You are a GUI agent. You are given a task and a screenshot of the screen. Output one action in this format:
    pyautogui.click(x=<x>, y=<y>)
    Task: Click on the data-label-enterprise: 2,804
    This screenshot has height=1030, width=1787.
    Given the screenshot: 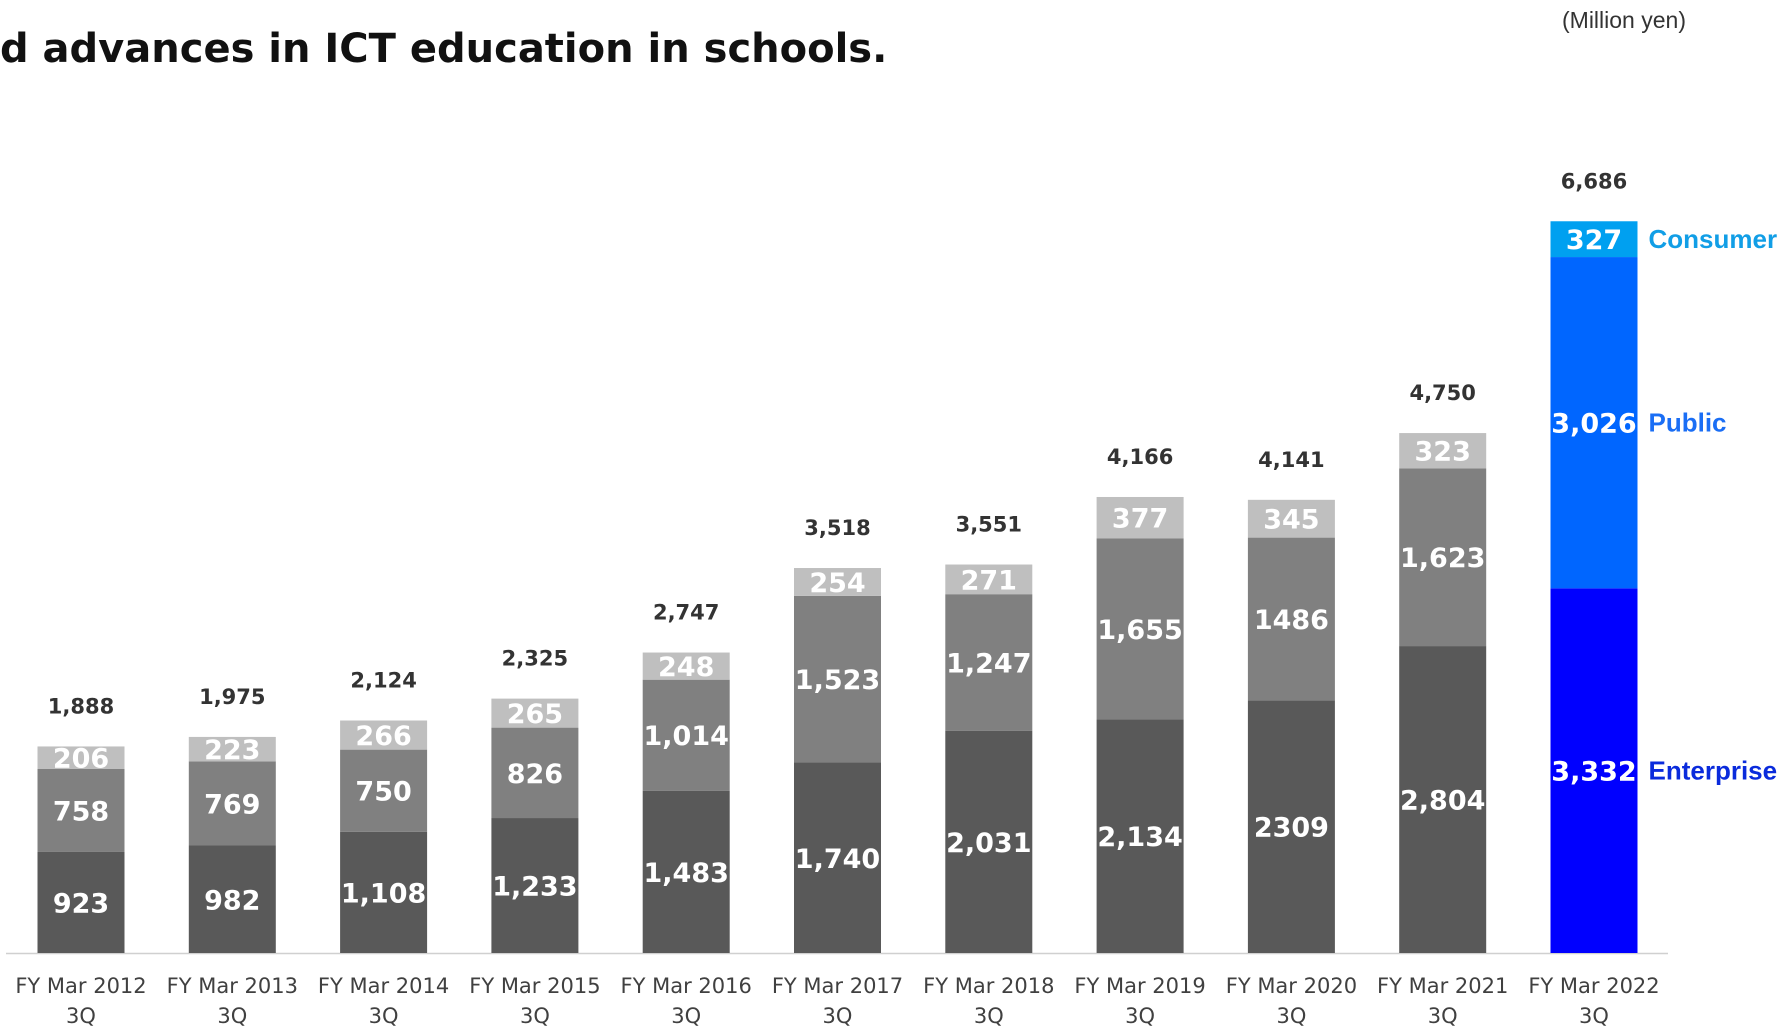 What is the action you would take?
    pyautogui.click(x=1442, y=801)
    